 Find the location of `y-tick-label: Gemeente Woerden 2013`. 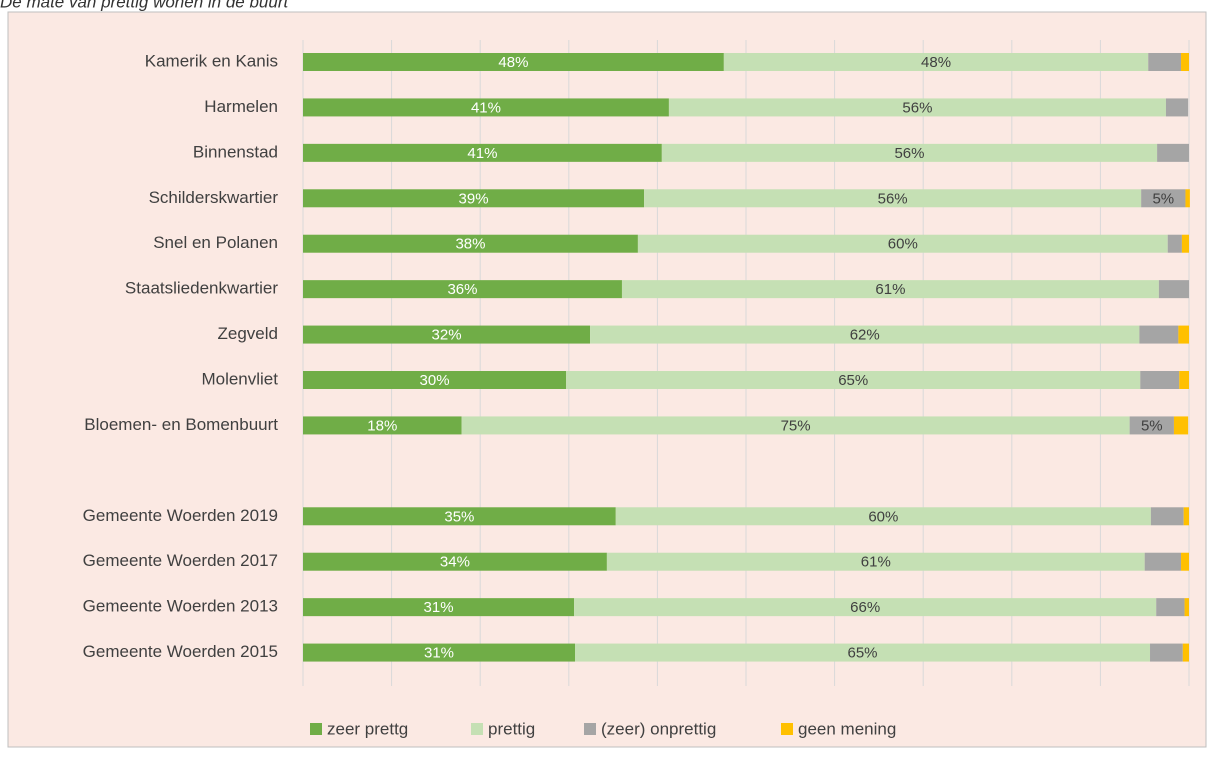

y-tick-label: Gemeente Woerden 2013 is located at coordinates (180, 606).